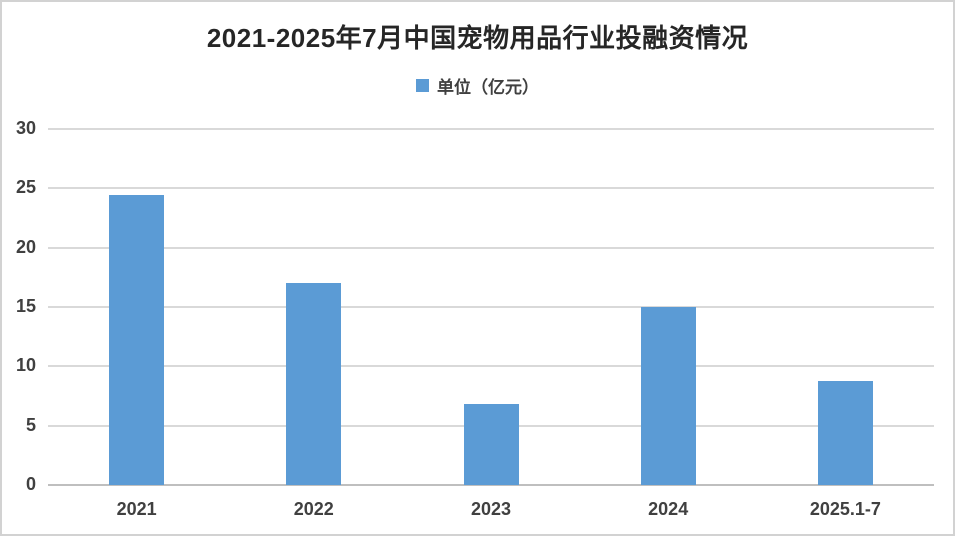  Describe the element at coordinates (422, 85) in the screenshot. I see `legend-swatch-icon` at that location.